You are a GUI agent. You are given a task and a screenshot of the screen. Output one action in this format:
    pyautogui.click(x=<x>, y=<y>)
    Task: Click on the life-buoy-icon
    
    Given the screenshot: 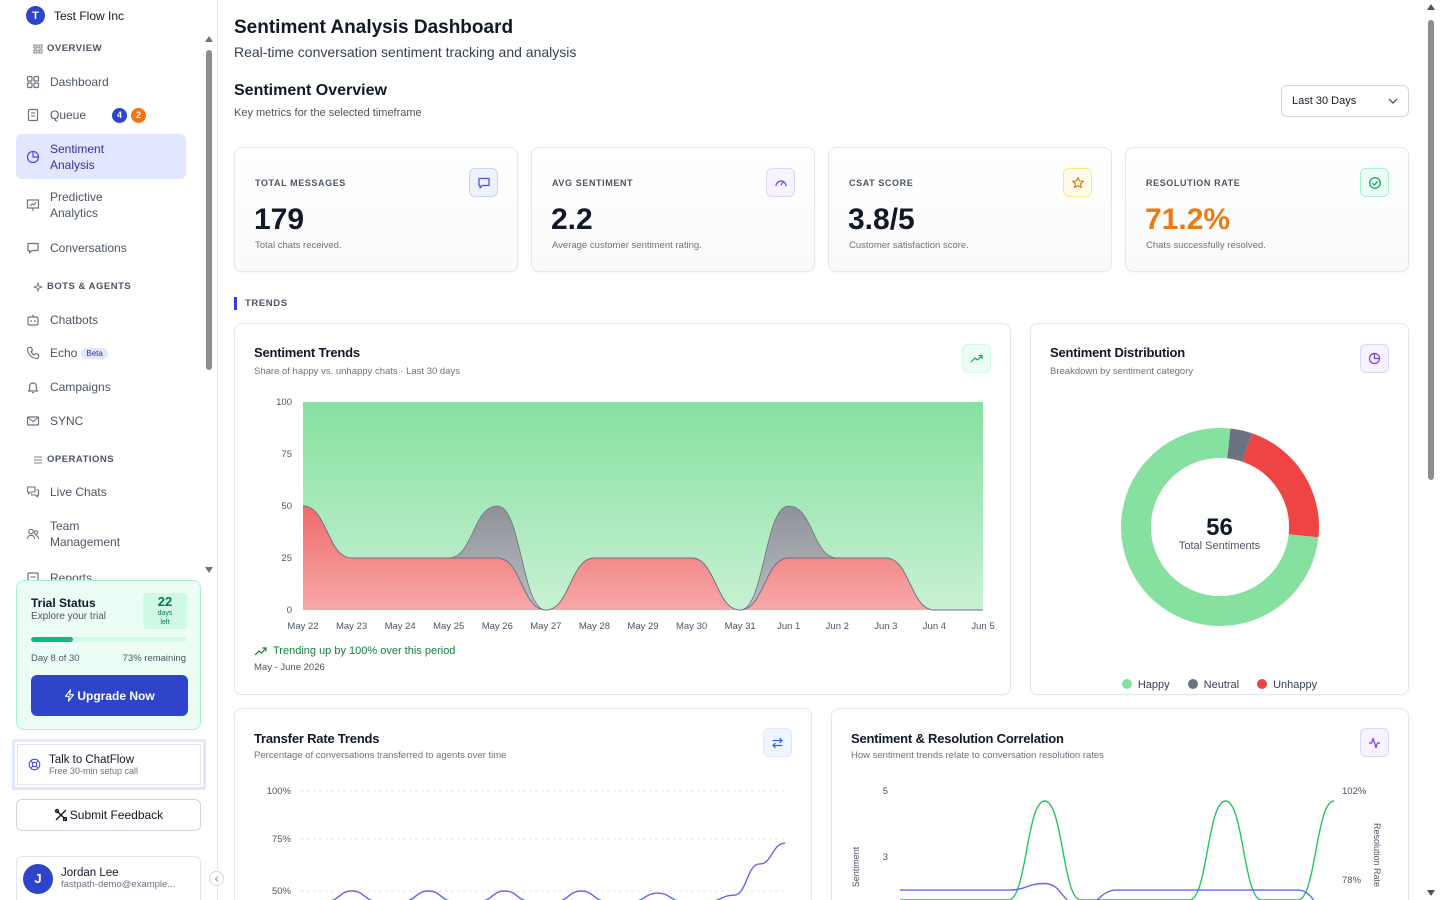 What is the action you would take?
    pyautogui.click(x=34, y=764)
    